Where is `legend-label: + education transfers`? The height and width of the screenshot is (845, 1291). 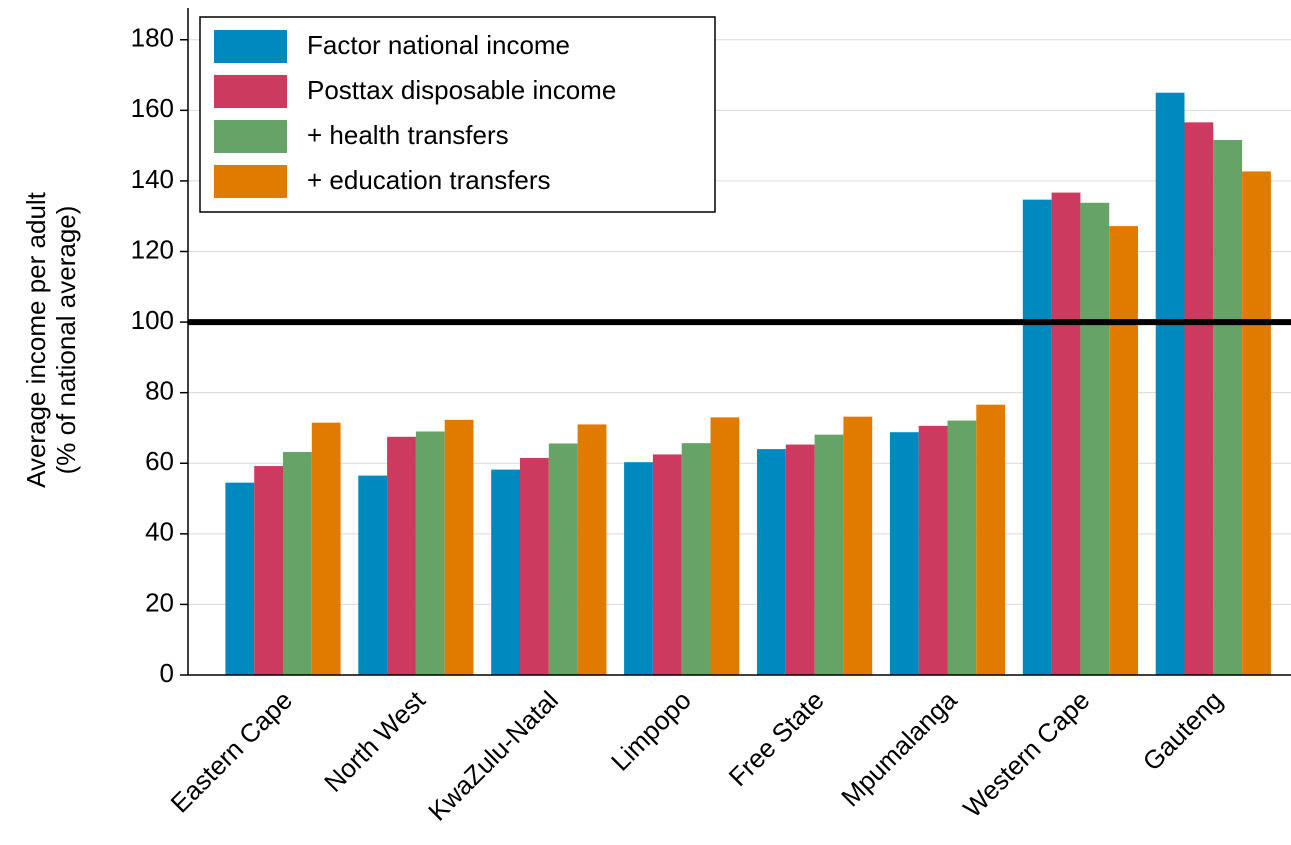 legend-label: + education transfers is located at coordinates (429, 180).